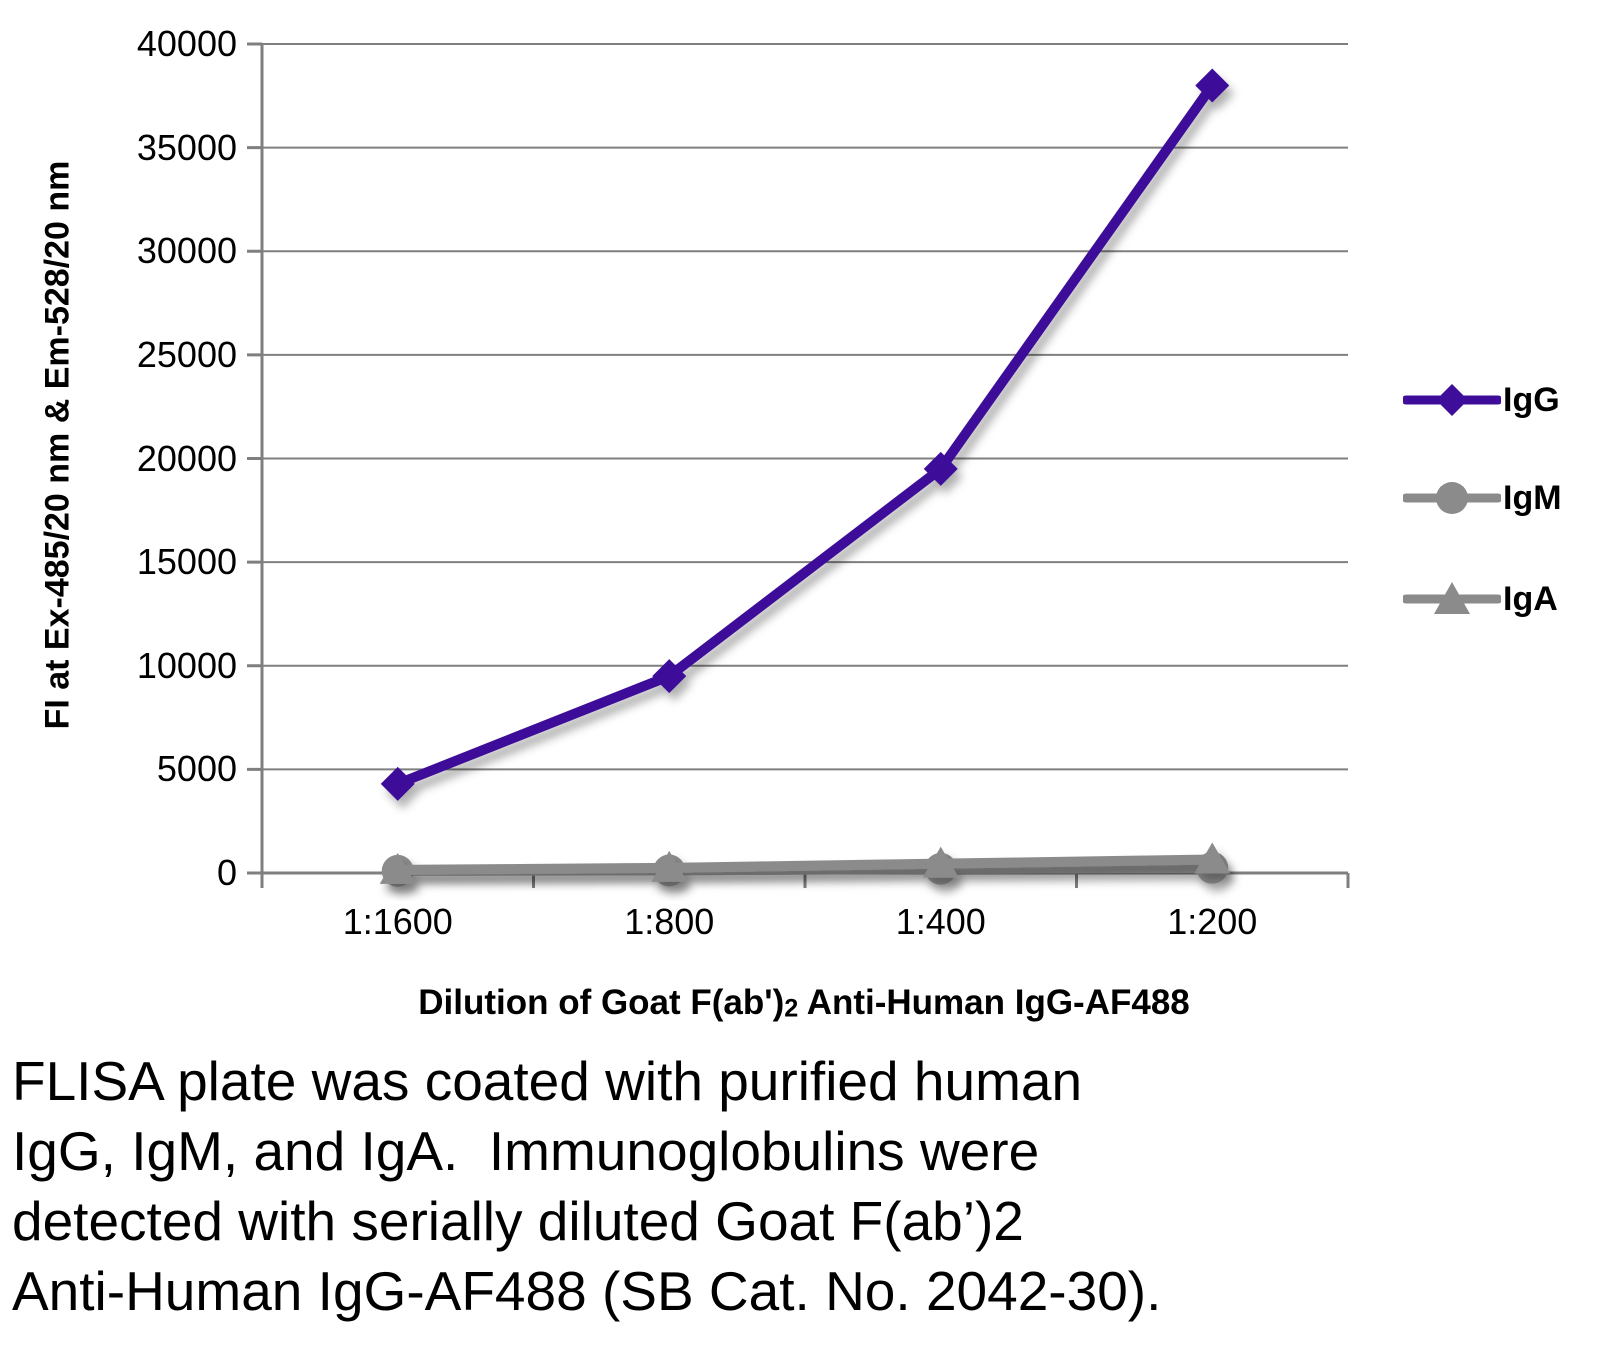 The height and width of the screenshot is (1365, 1609). I want to click on y-tick-label: 10000, so click(186, 665).